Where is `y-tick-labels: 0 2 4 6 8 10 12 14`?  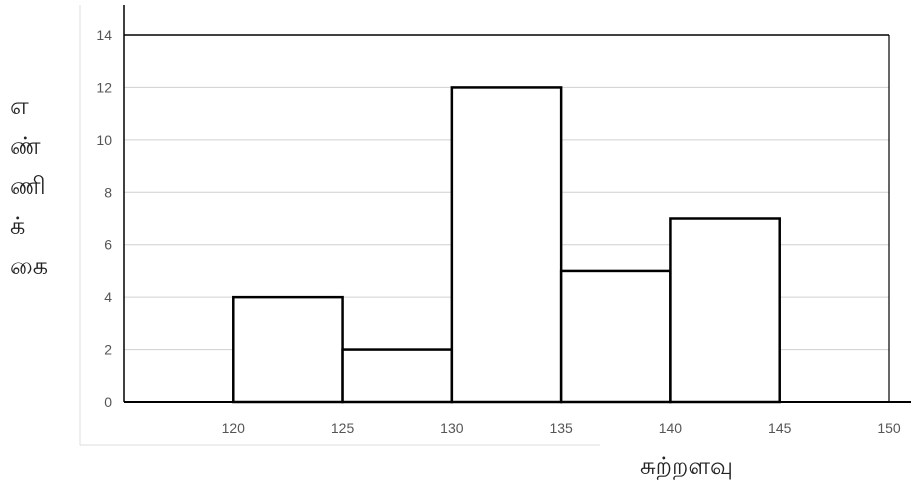
y-tick-labels: 0 2 4 6 8 10 12 14 is located at coordinates (104, 218).